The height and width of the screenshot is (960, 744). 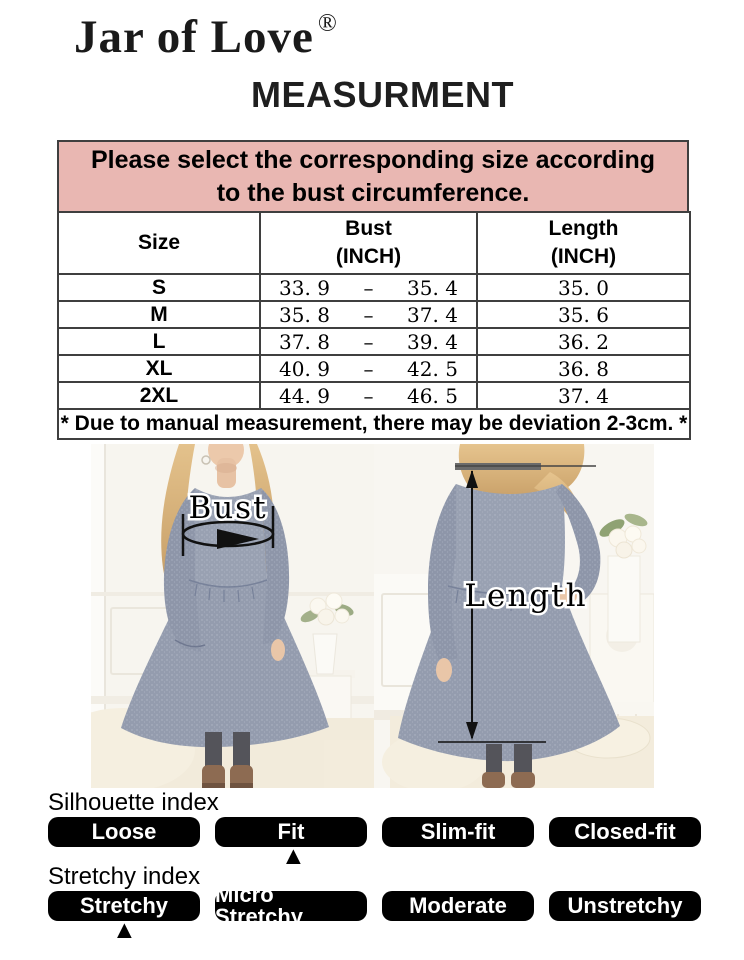 What do you see at coordinates (623, 536) in the screenshot?
I see `bouquet` at bounding box center [623, 536].